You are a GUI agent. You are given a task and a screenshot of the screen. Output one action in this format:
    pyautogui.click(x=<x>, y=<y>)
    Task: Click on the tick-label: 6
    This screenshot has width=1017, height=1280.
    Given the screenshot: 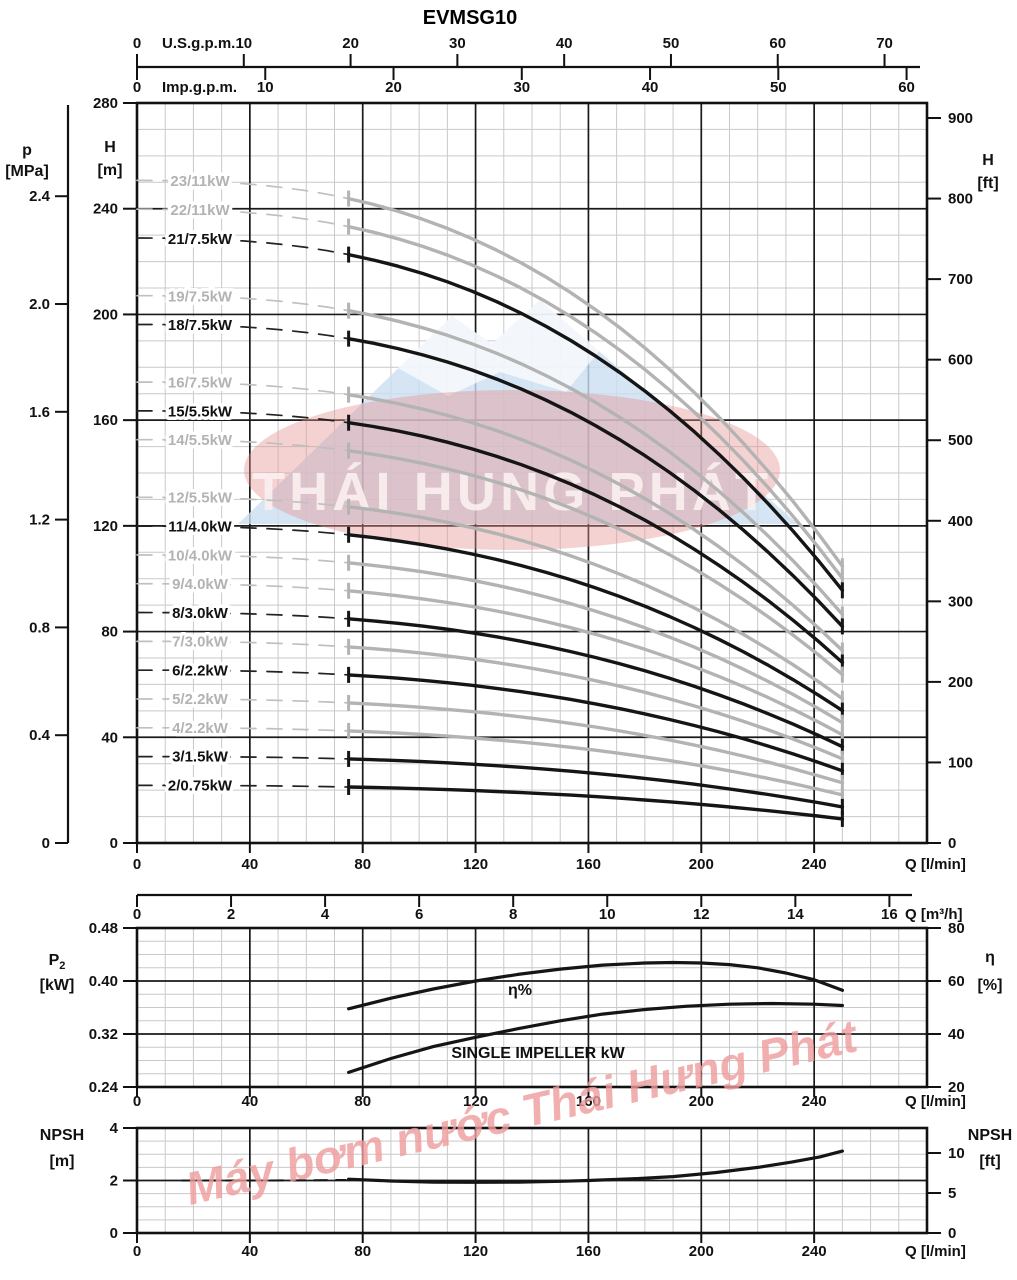 What is the action you would take?
    pyautogui.click(x=419, y=914)
    